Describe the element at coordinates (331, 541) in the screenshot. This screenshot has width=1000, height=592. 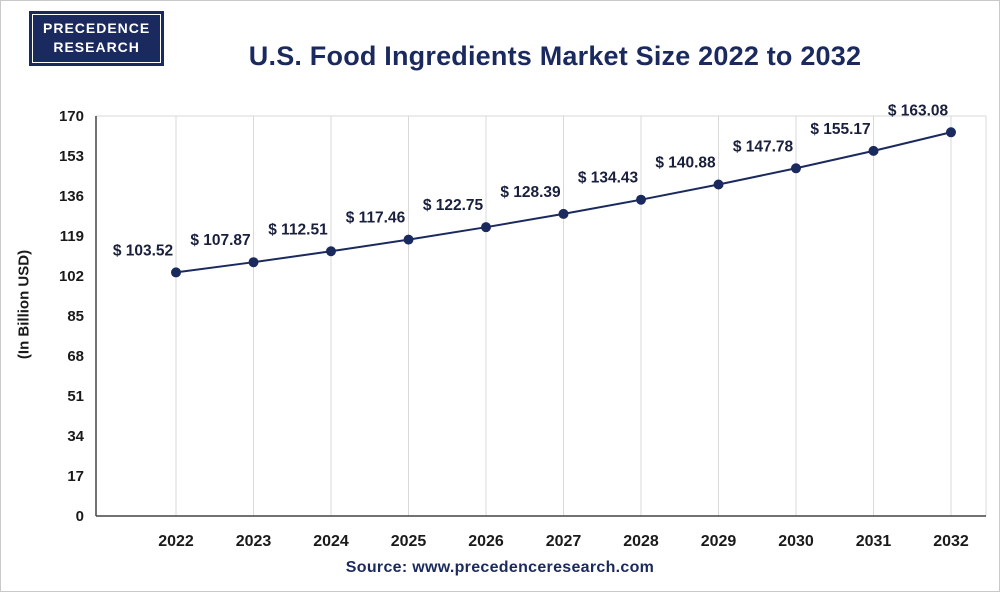
I see `x-tick-label: 2024` at that location.